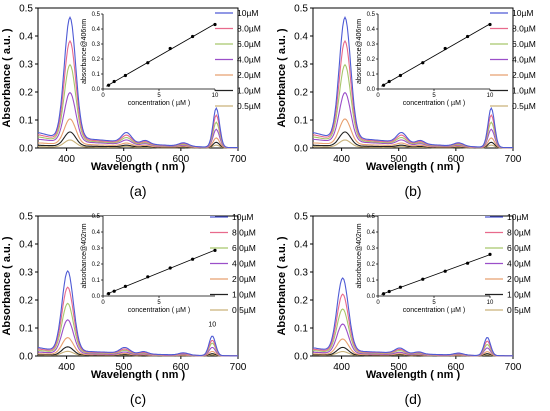  I want to click on annotation: 10, so click(212, 325).